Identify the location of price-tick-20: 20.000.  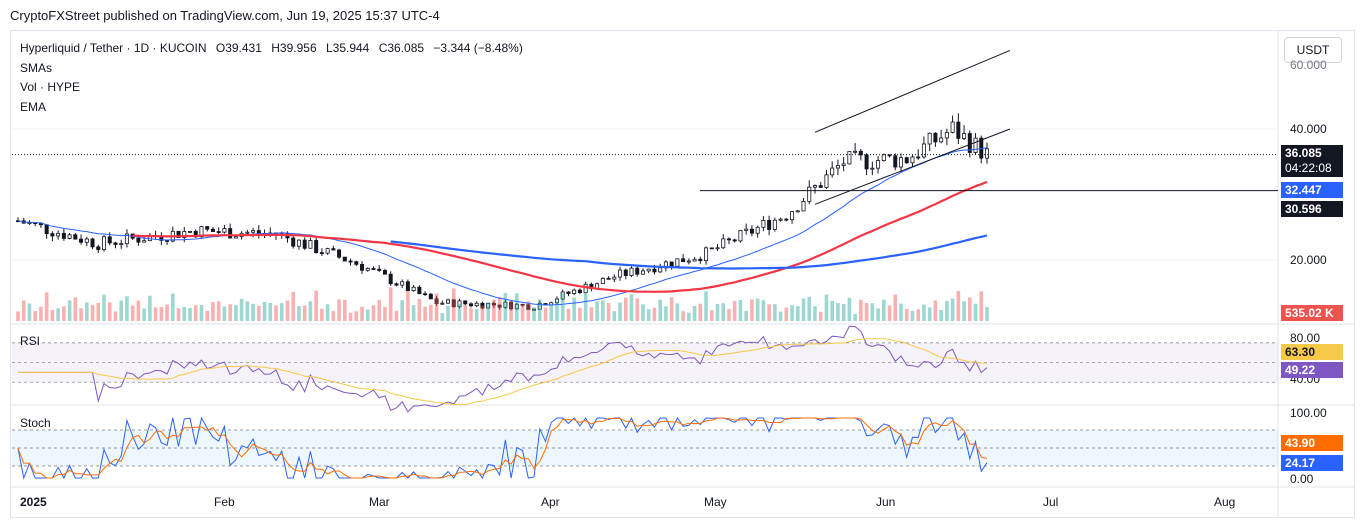
(1308, 260).